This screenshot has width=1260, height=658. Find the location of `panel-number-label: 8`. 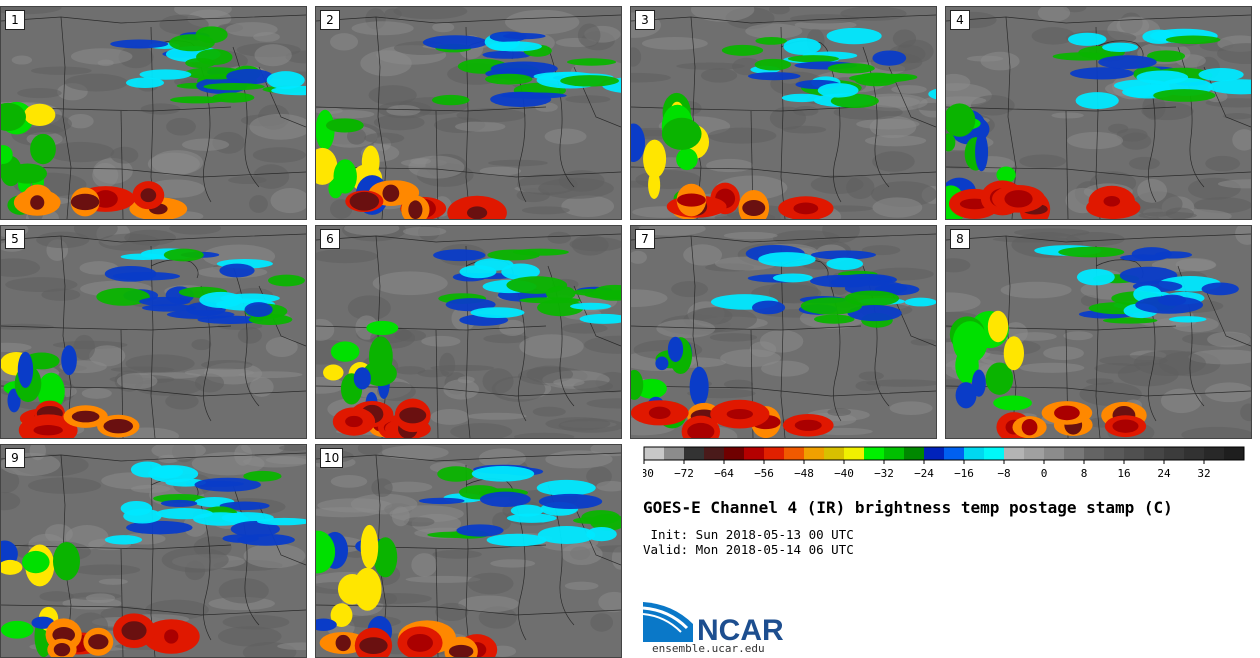

panel-number-label: 8 is located at coordinates (960, 239).